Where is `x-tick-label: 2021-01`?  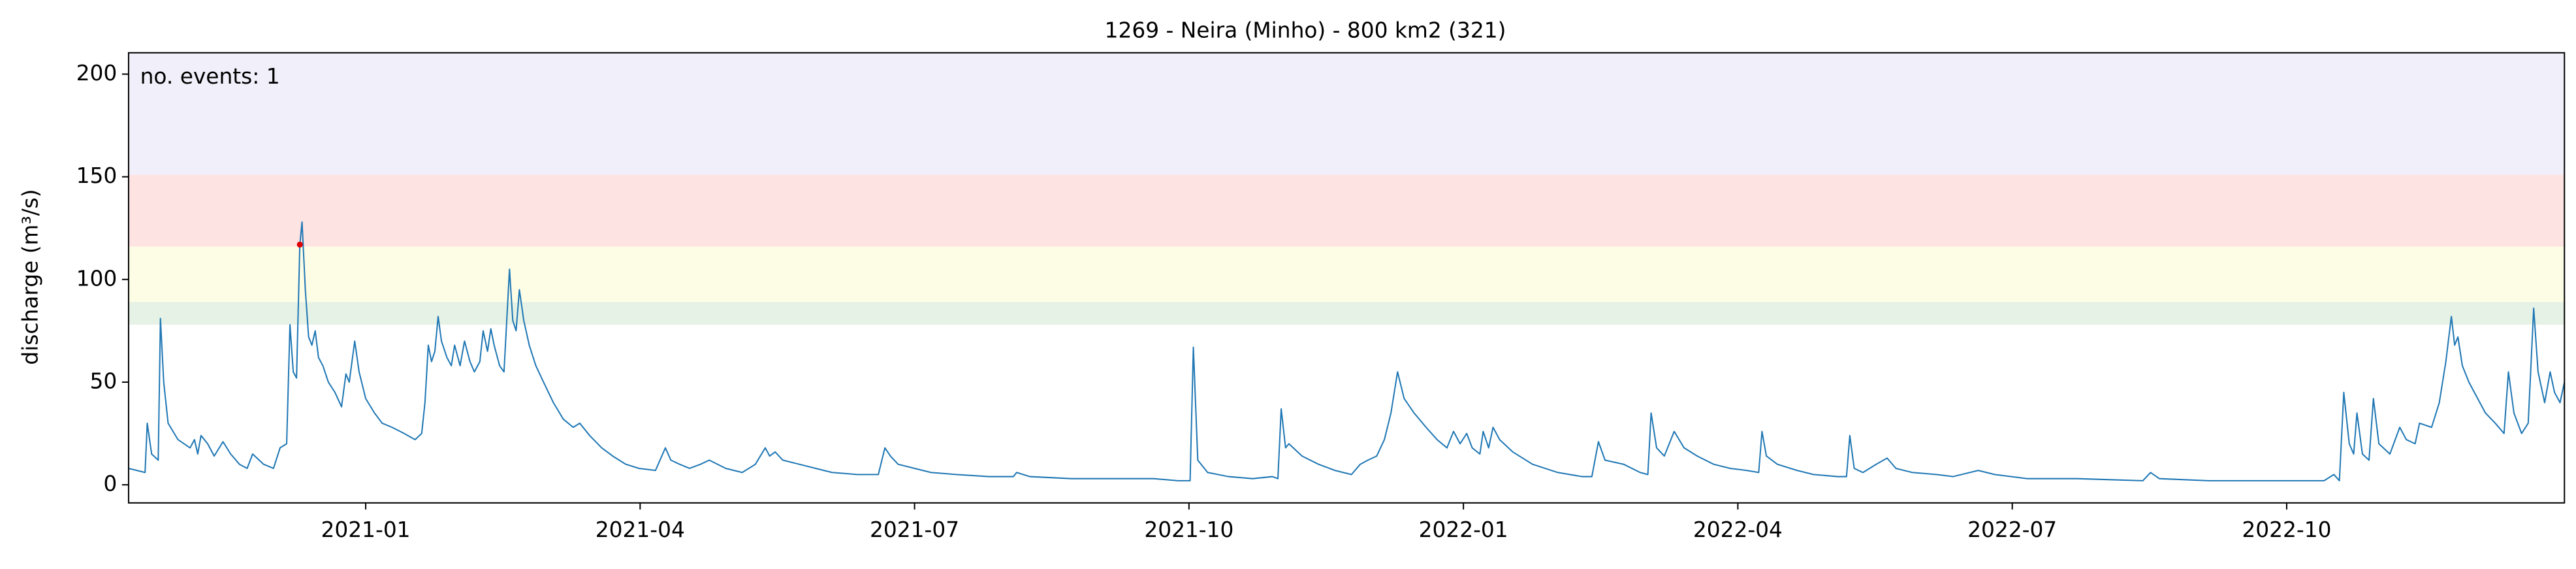
x-tick-label: 2021-01 is located at coordinates (366, 529).